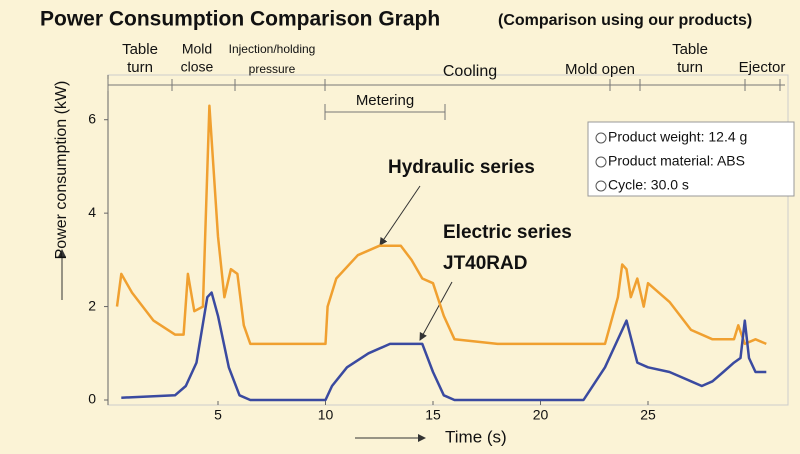 Image resolution: width=800 pixels, height=454 pixels. I want to click on info-text: Product weight: 12.4 g, so click(677, 137).